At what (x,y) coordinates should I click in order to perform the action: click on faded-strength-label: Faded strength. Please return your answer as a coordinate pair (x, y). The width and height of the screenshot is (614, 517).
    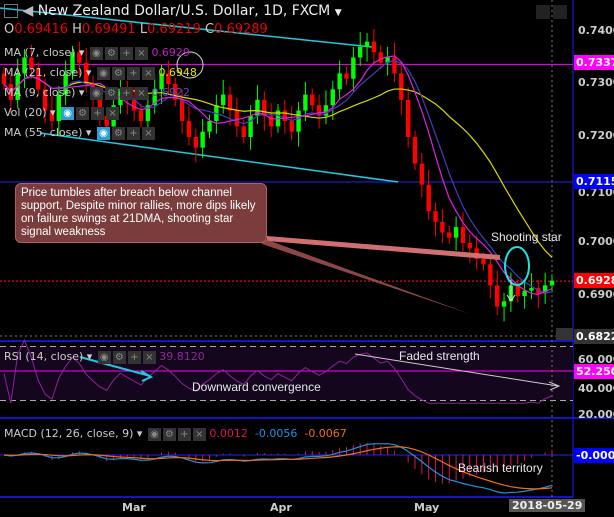
    Looking at the image, I should click on (439, 356).